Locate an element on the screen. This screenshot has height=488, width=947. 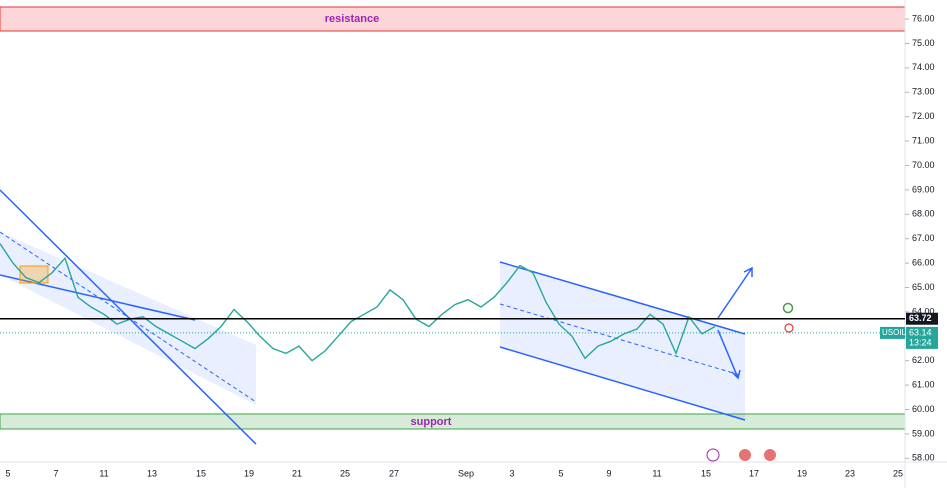
level-label: 63.72 is located at coordinates (920, 318).